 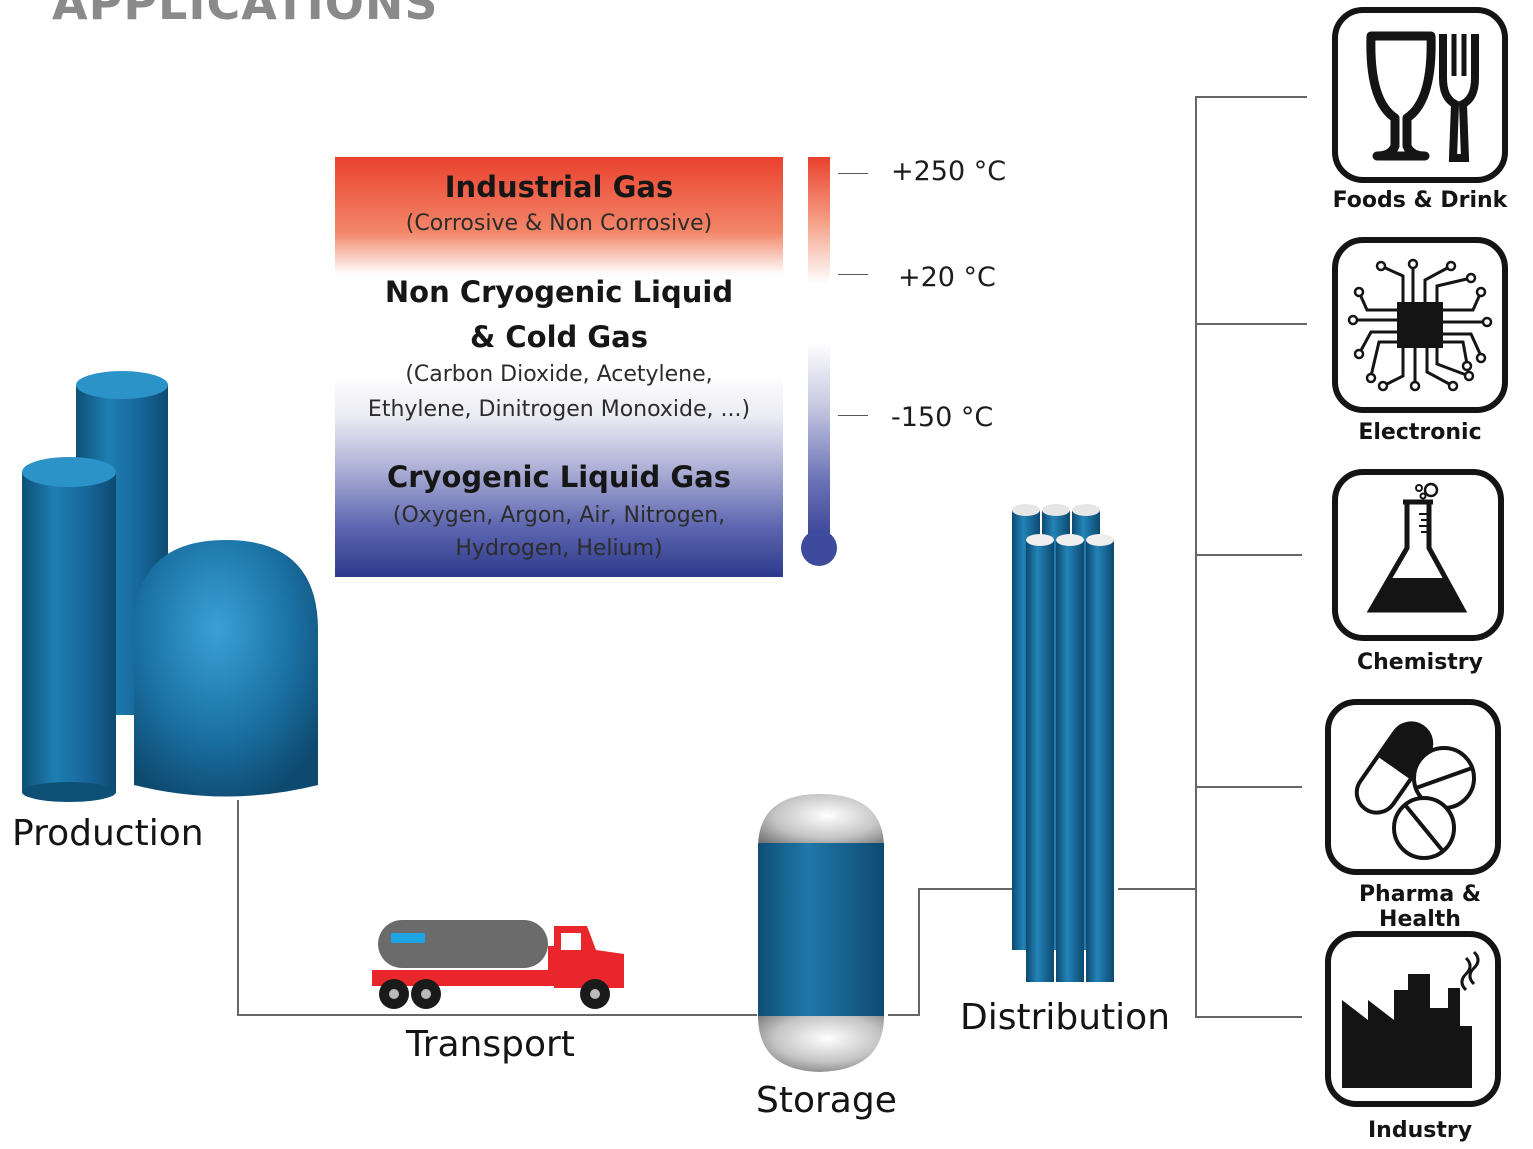 What do you see at coordinates (559, 223) in the screenshot?
I see `industrial-gas-subtitle: (Corrosive & Non Corrosive)` at bounding box center [559, 223].